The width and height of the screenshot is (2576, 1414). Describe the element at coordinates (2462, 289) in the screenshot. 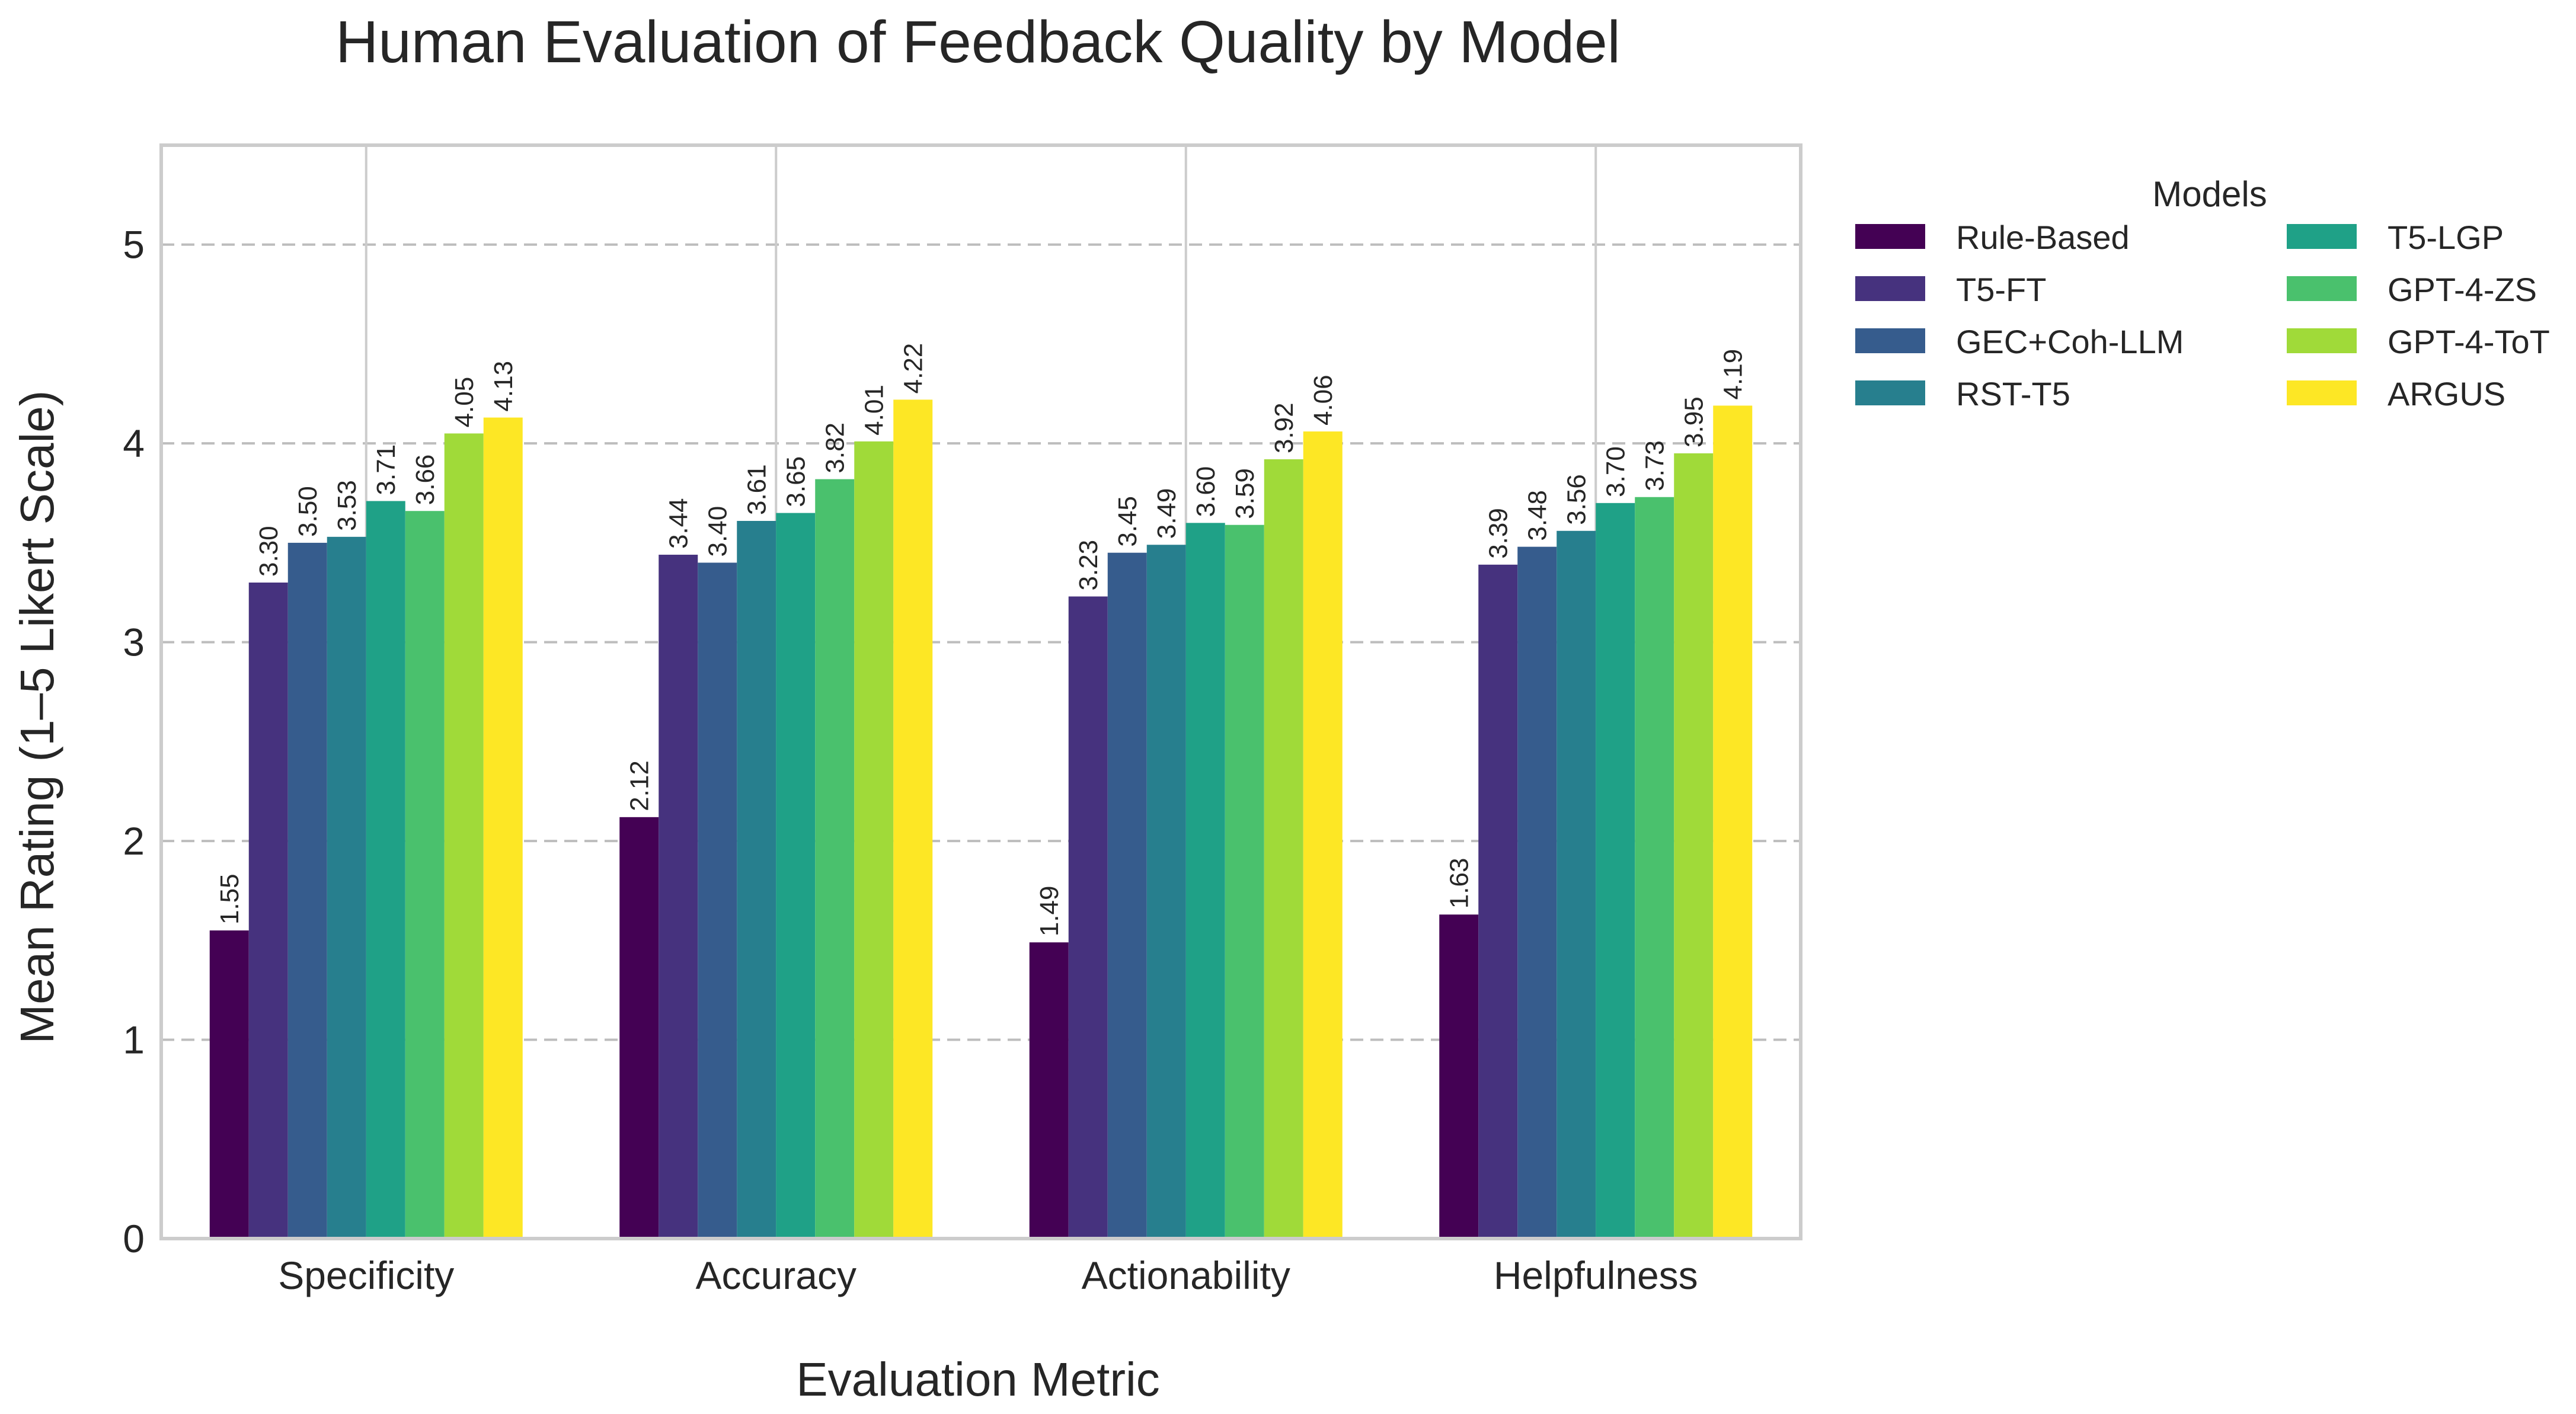

I see `legend-entry: GPT-4-ZS` at that location.